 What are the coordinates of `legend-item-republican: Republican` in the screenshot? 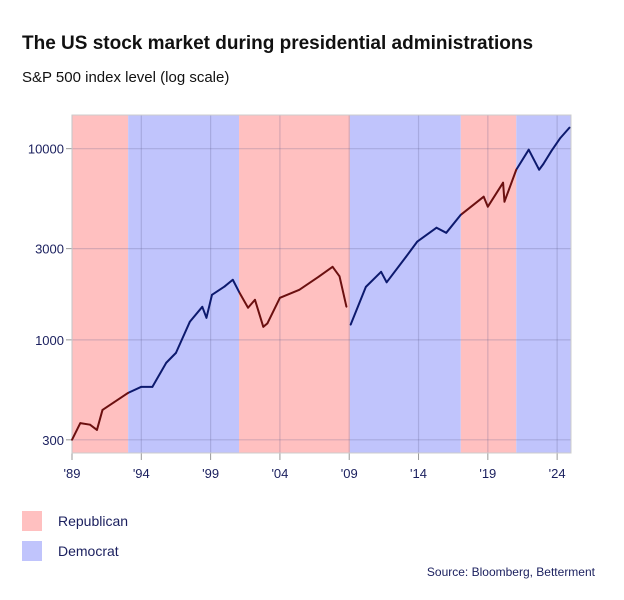 It's located at (75, 521).